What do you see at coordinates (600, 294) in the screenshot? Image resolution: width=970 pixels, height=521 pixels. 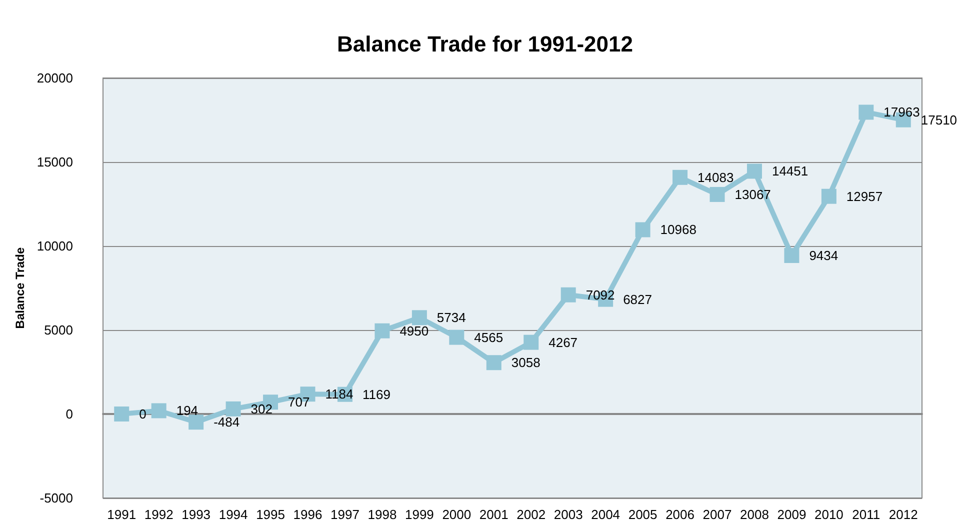 I see `data-label: 7092` at bounding box center [600, 294].